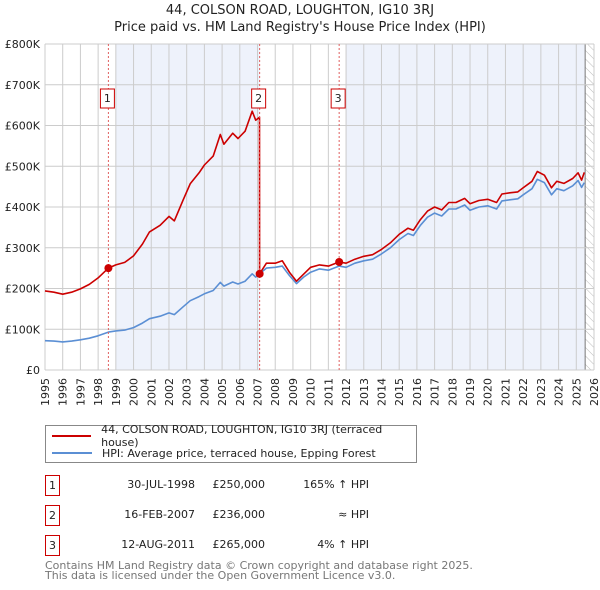 Image resolution: width=600 pixels, height=590 pixels. I want to click on x-tick-label: 2020, so click(488, 392).